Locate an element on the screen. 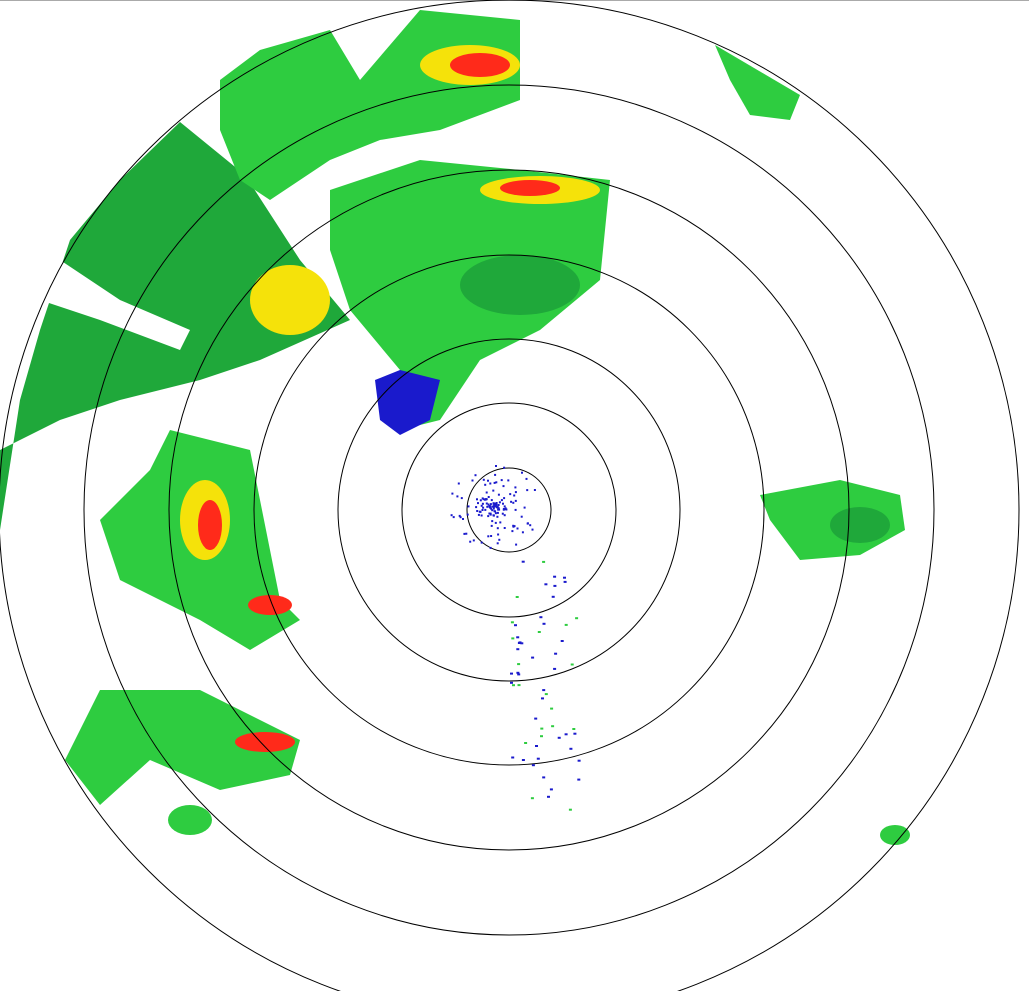 Image resolution: width=1029 pixels, height=991 pixels. echo-central-north-core is located at coordinates (530, 188).